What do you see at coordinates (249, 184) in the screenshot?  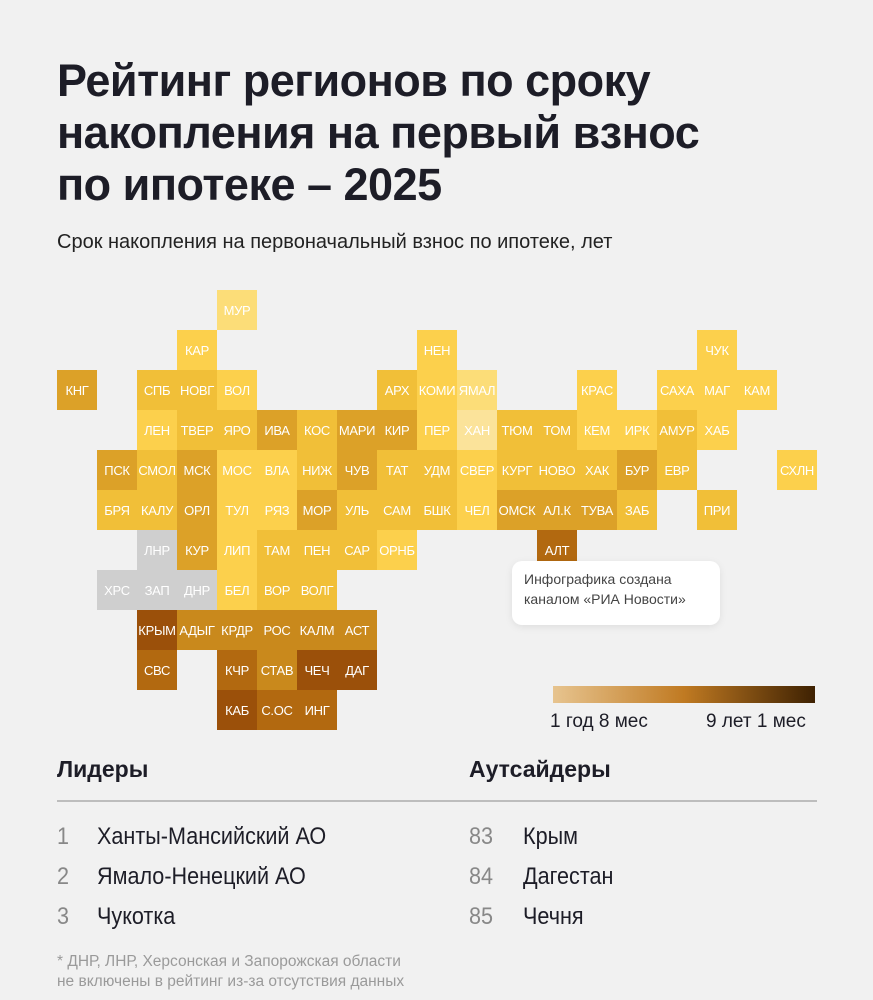 I see `title-line: по ипотеке – 2025` at bounding box center [249, 184].